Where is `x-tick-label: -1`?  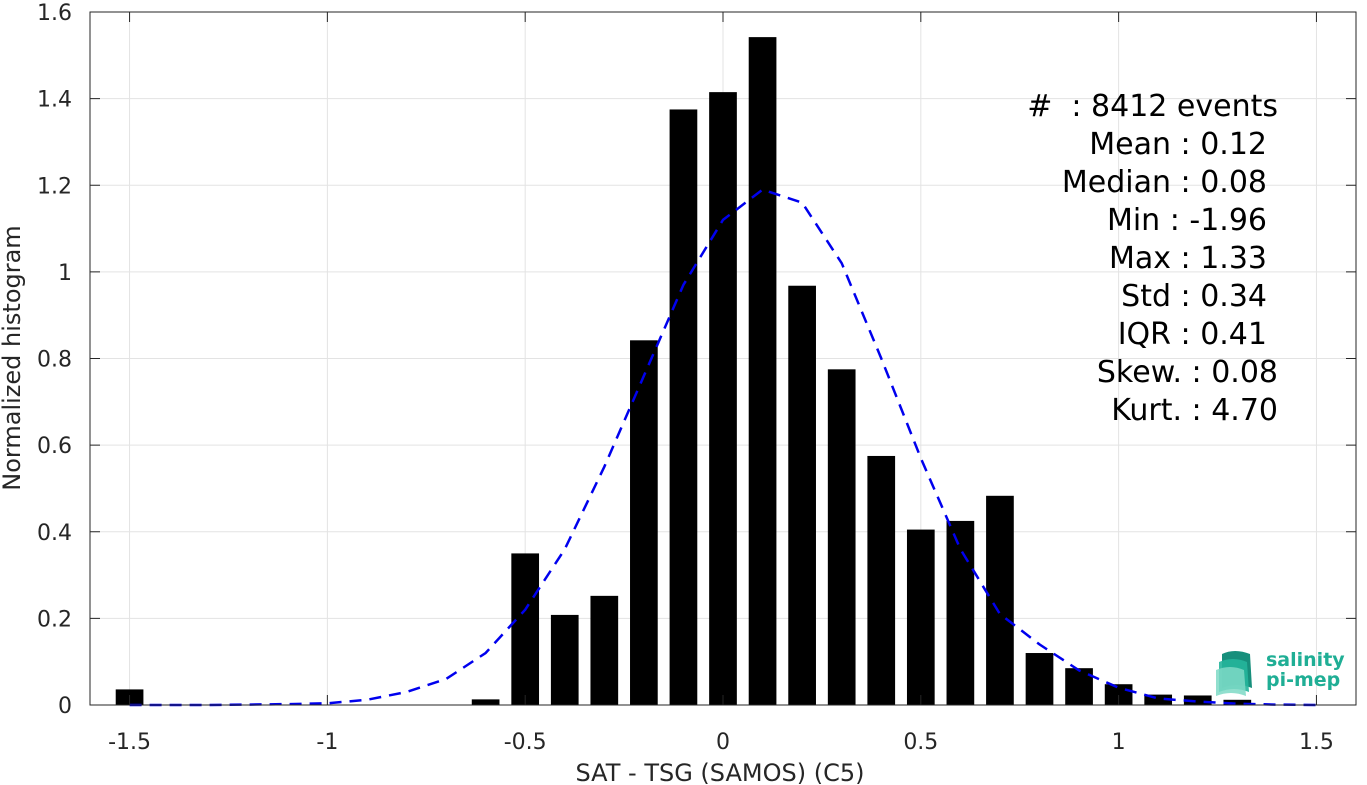 x-tick-label: -1 is located at coordinates (327, 742).